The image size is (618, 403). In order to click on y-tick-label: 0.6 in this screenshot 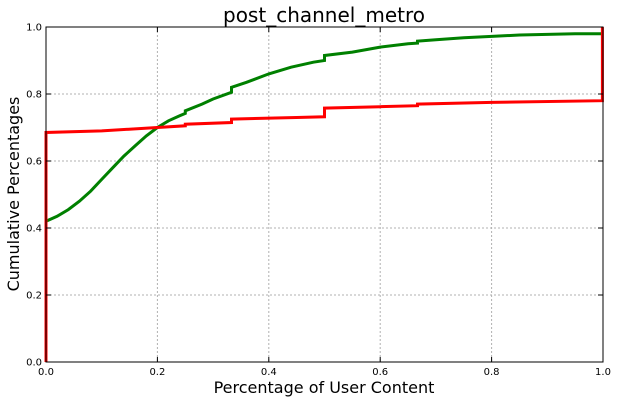, I will do `click(34, 162)`.